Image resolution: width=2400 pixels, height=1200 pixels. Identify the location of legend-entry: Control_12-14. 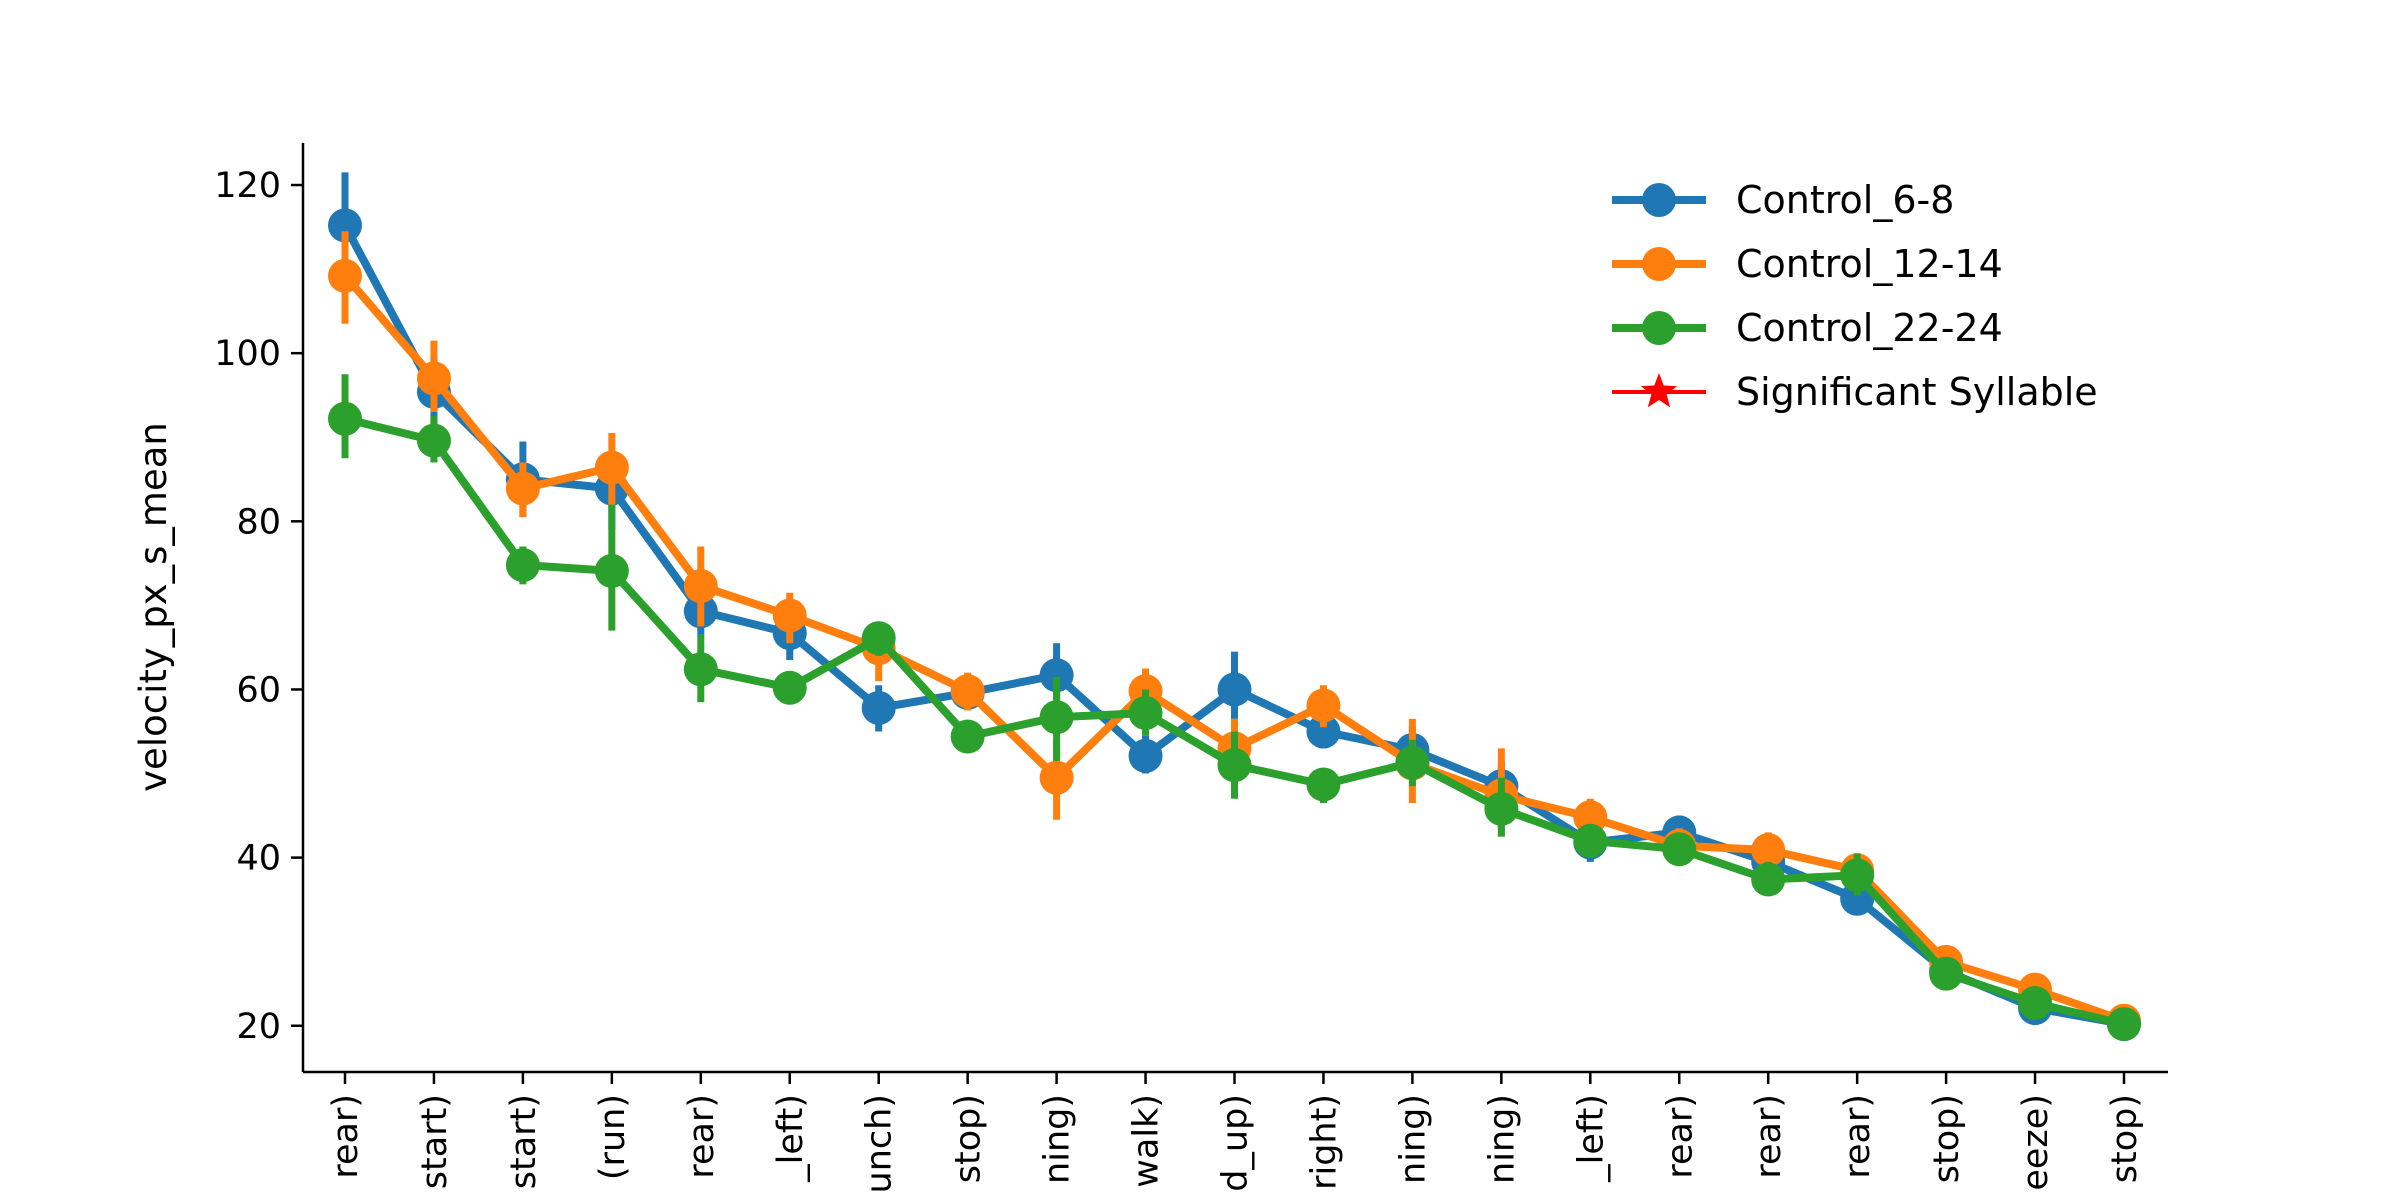
(1807, 264).